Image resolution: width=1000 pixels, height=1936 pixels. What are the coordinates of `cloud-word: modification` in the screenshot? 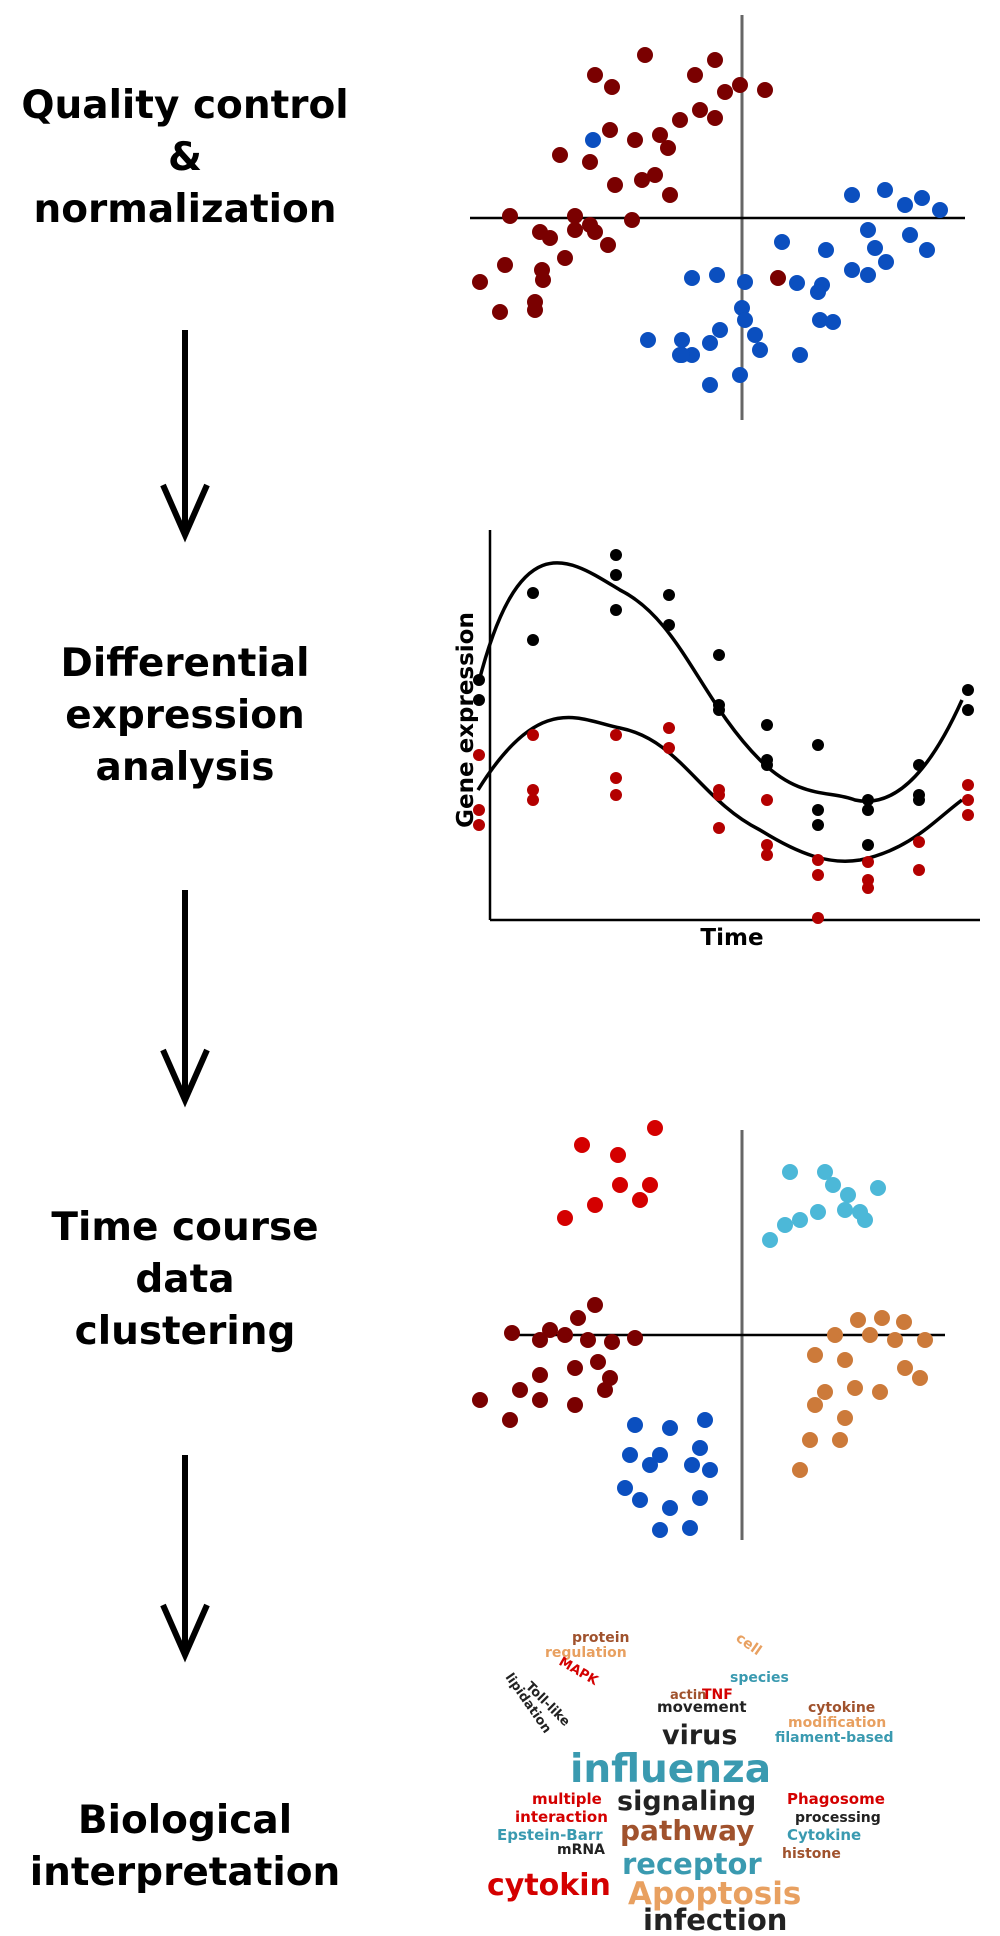 It's located at (837, 1723).